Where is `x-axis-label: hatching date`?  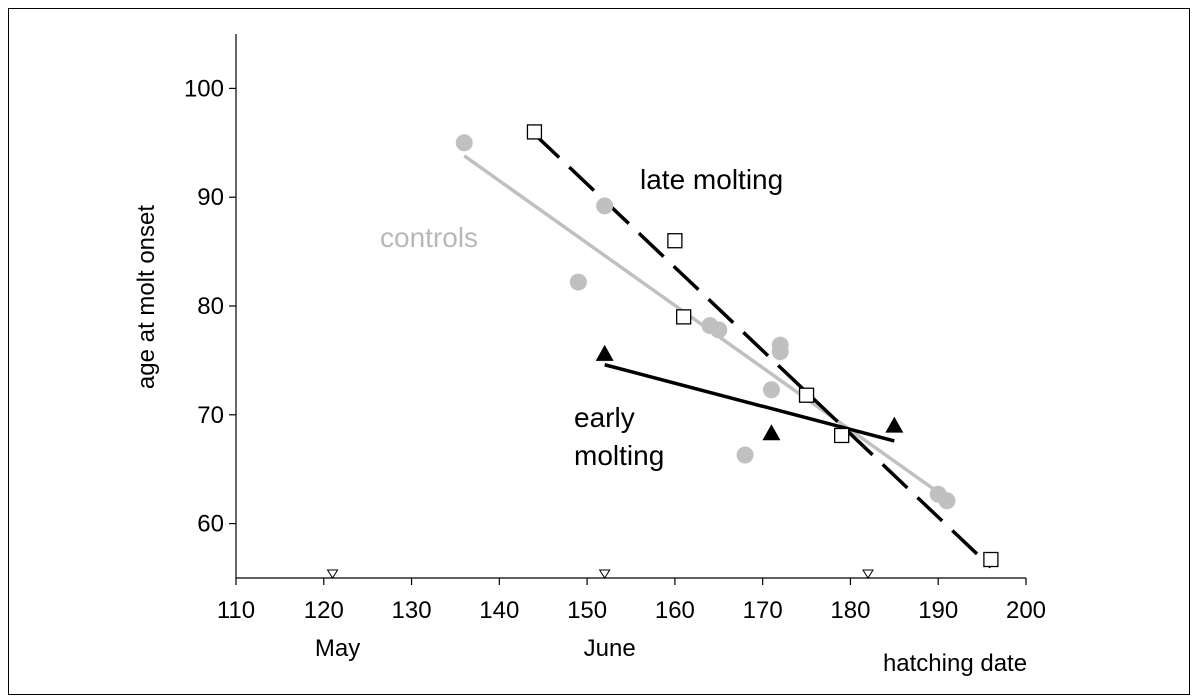
x-axis-label: hatching date is located at coordinates (955, 663).